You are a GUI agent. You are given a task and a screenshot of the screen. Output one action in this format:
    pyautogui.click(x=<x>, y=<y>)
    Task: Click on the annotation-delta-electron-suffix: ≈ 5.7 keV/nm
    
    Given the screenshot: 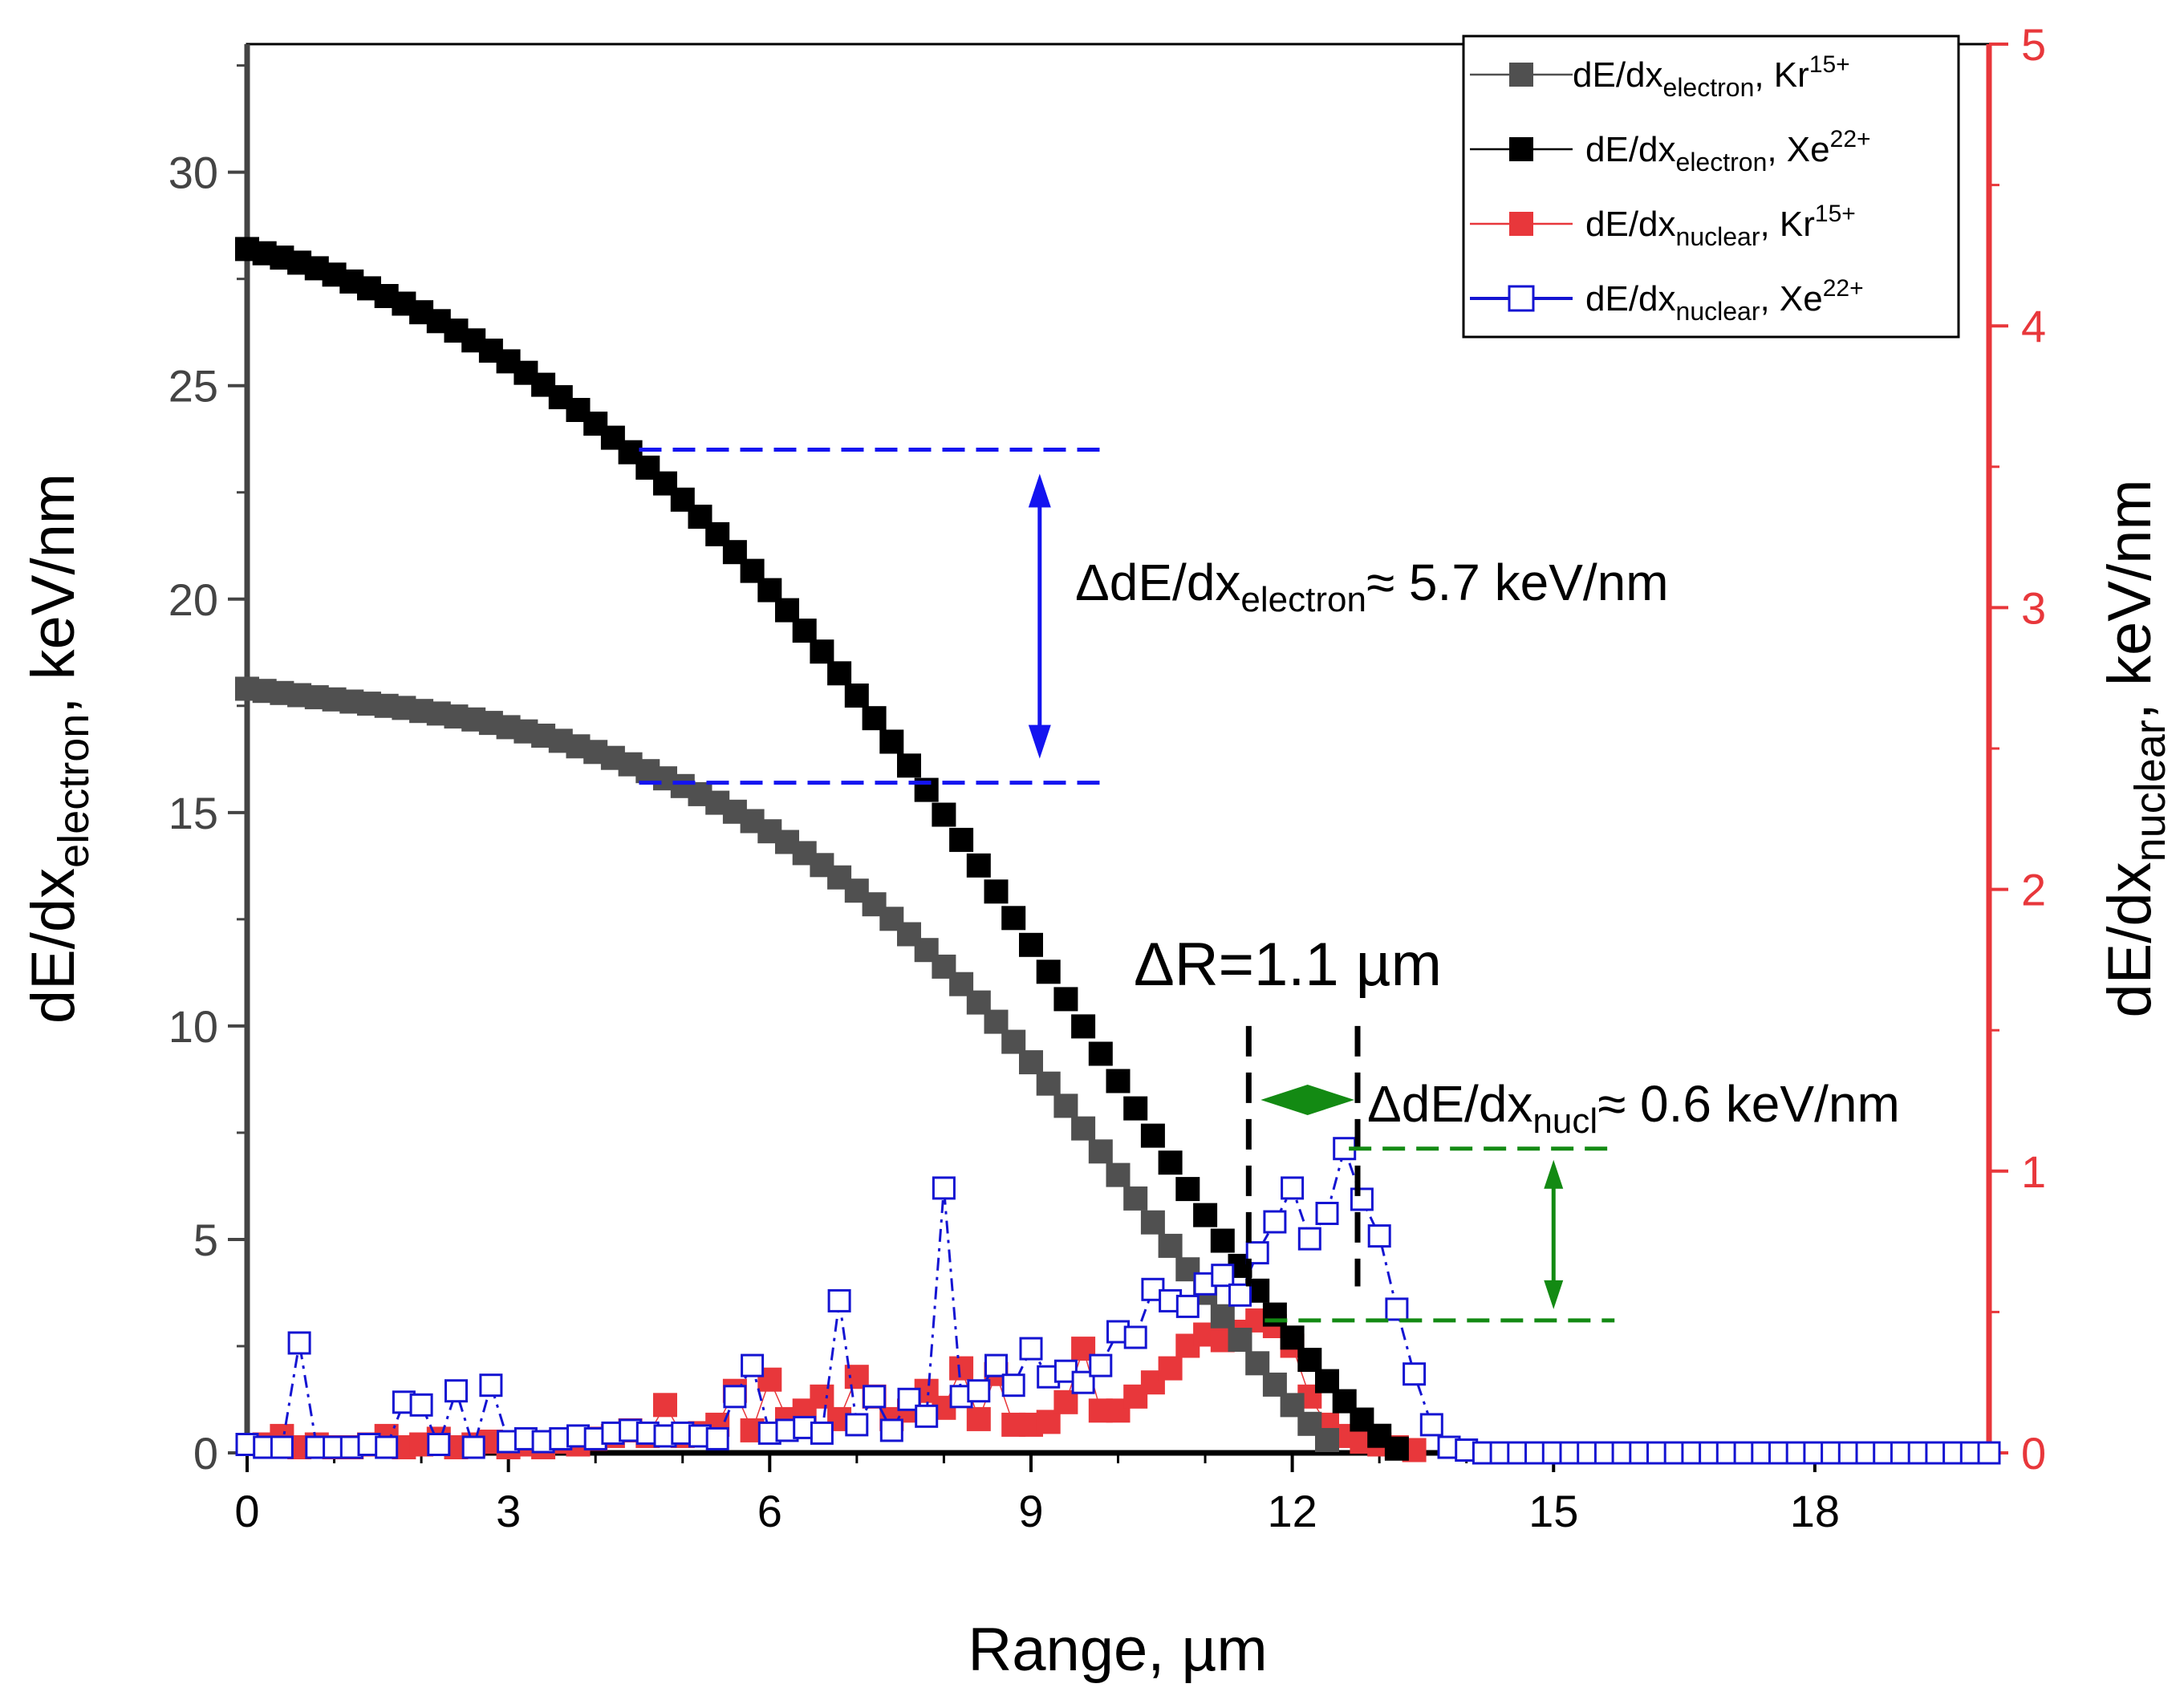 What is the action you would take?
    pyautogui.click(x=1517, y=583)
    